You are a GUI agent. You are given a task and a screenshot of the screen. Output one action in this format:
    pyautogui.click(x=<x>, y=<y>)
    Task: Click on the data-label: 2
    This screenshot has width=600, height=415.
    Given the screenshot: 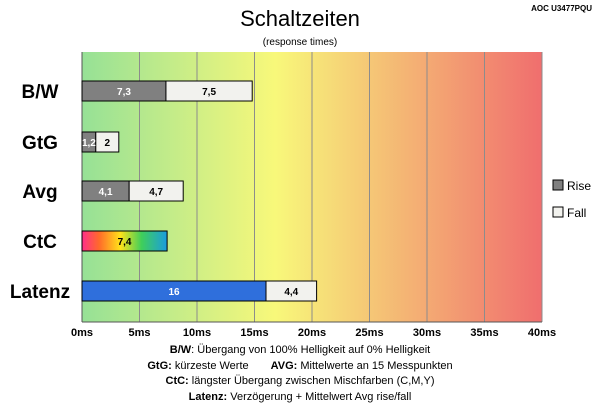 What is the action you would take?
    pyautogui.click(x=108, y=143)
    